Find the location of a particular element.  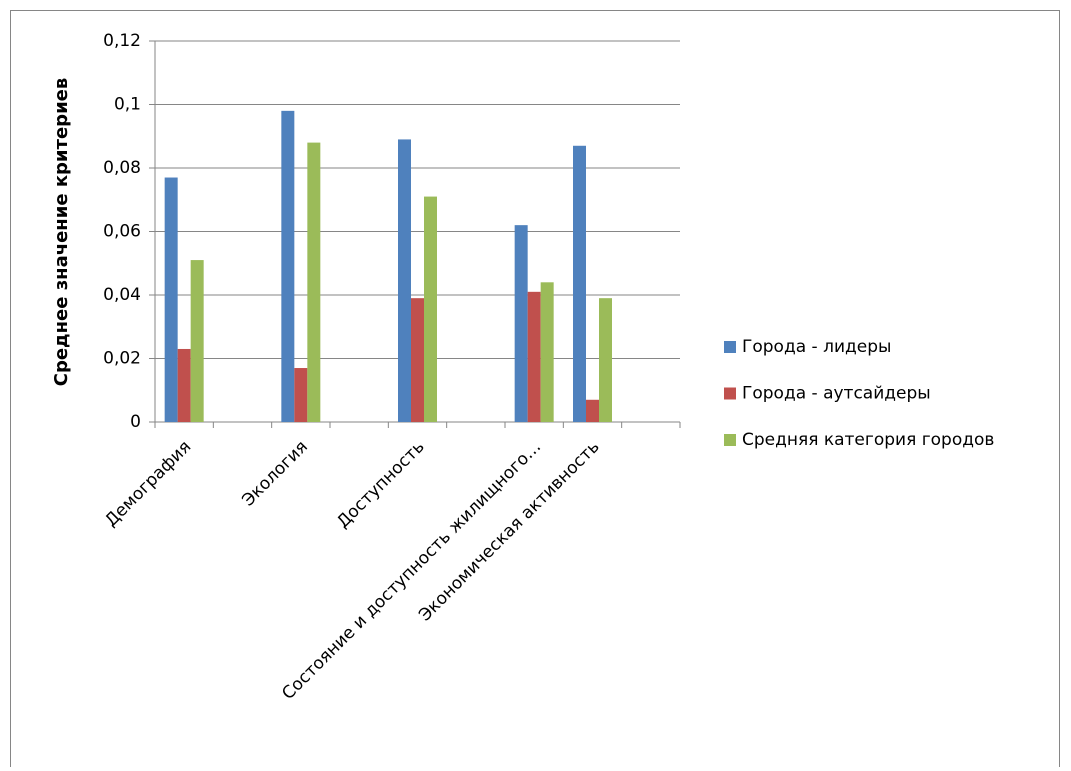

legend-label: Средняя категория городов is located at coordinates (868, 440).